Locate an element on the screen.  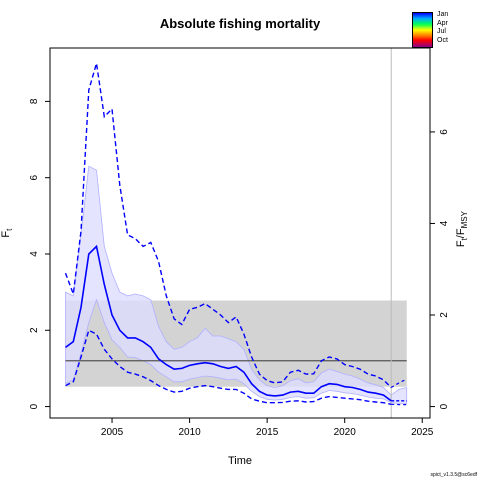
legend-label-oct: Oct is located at coordinates (442, 40).